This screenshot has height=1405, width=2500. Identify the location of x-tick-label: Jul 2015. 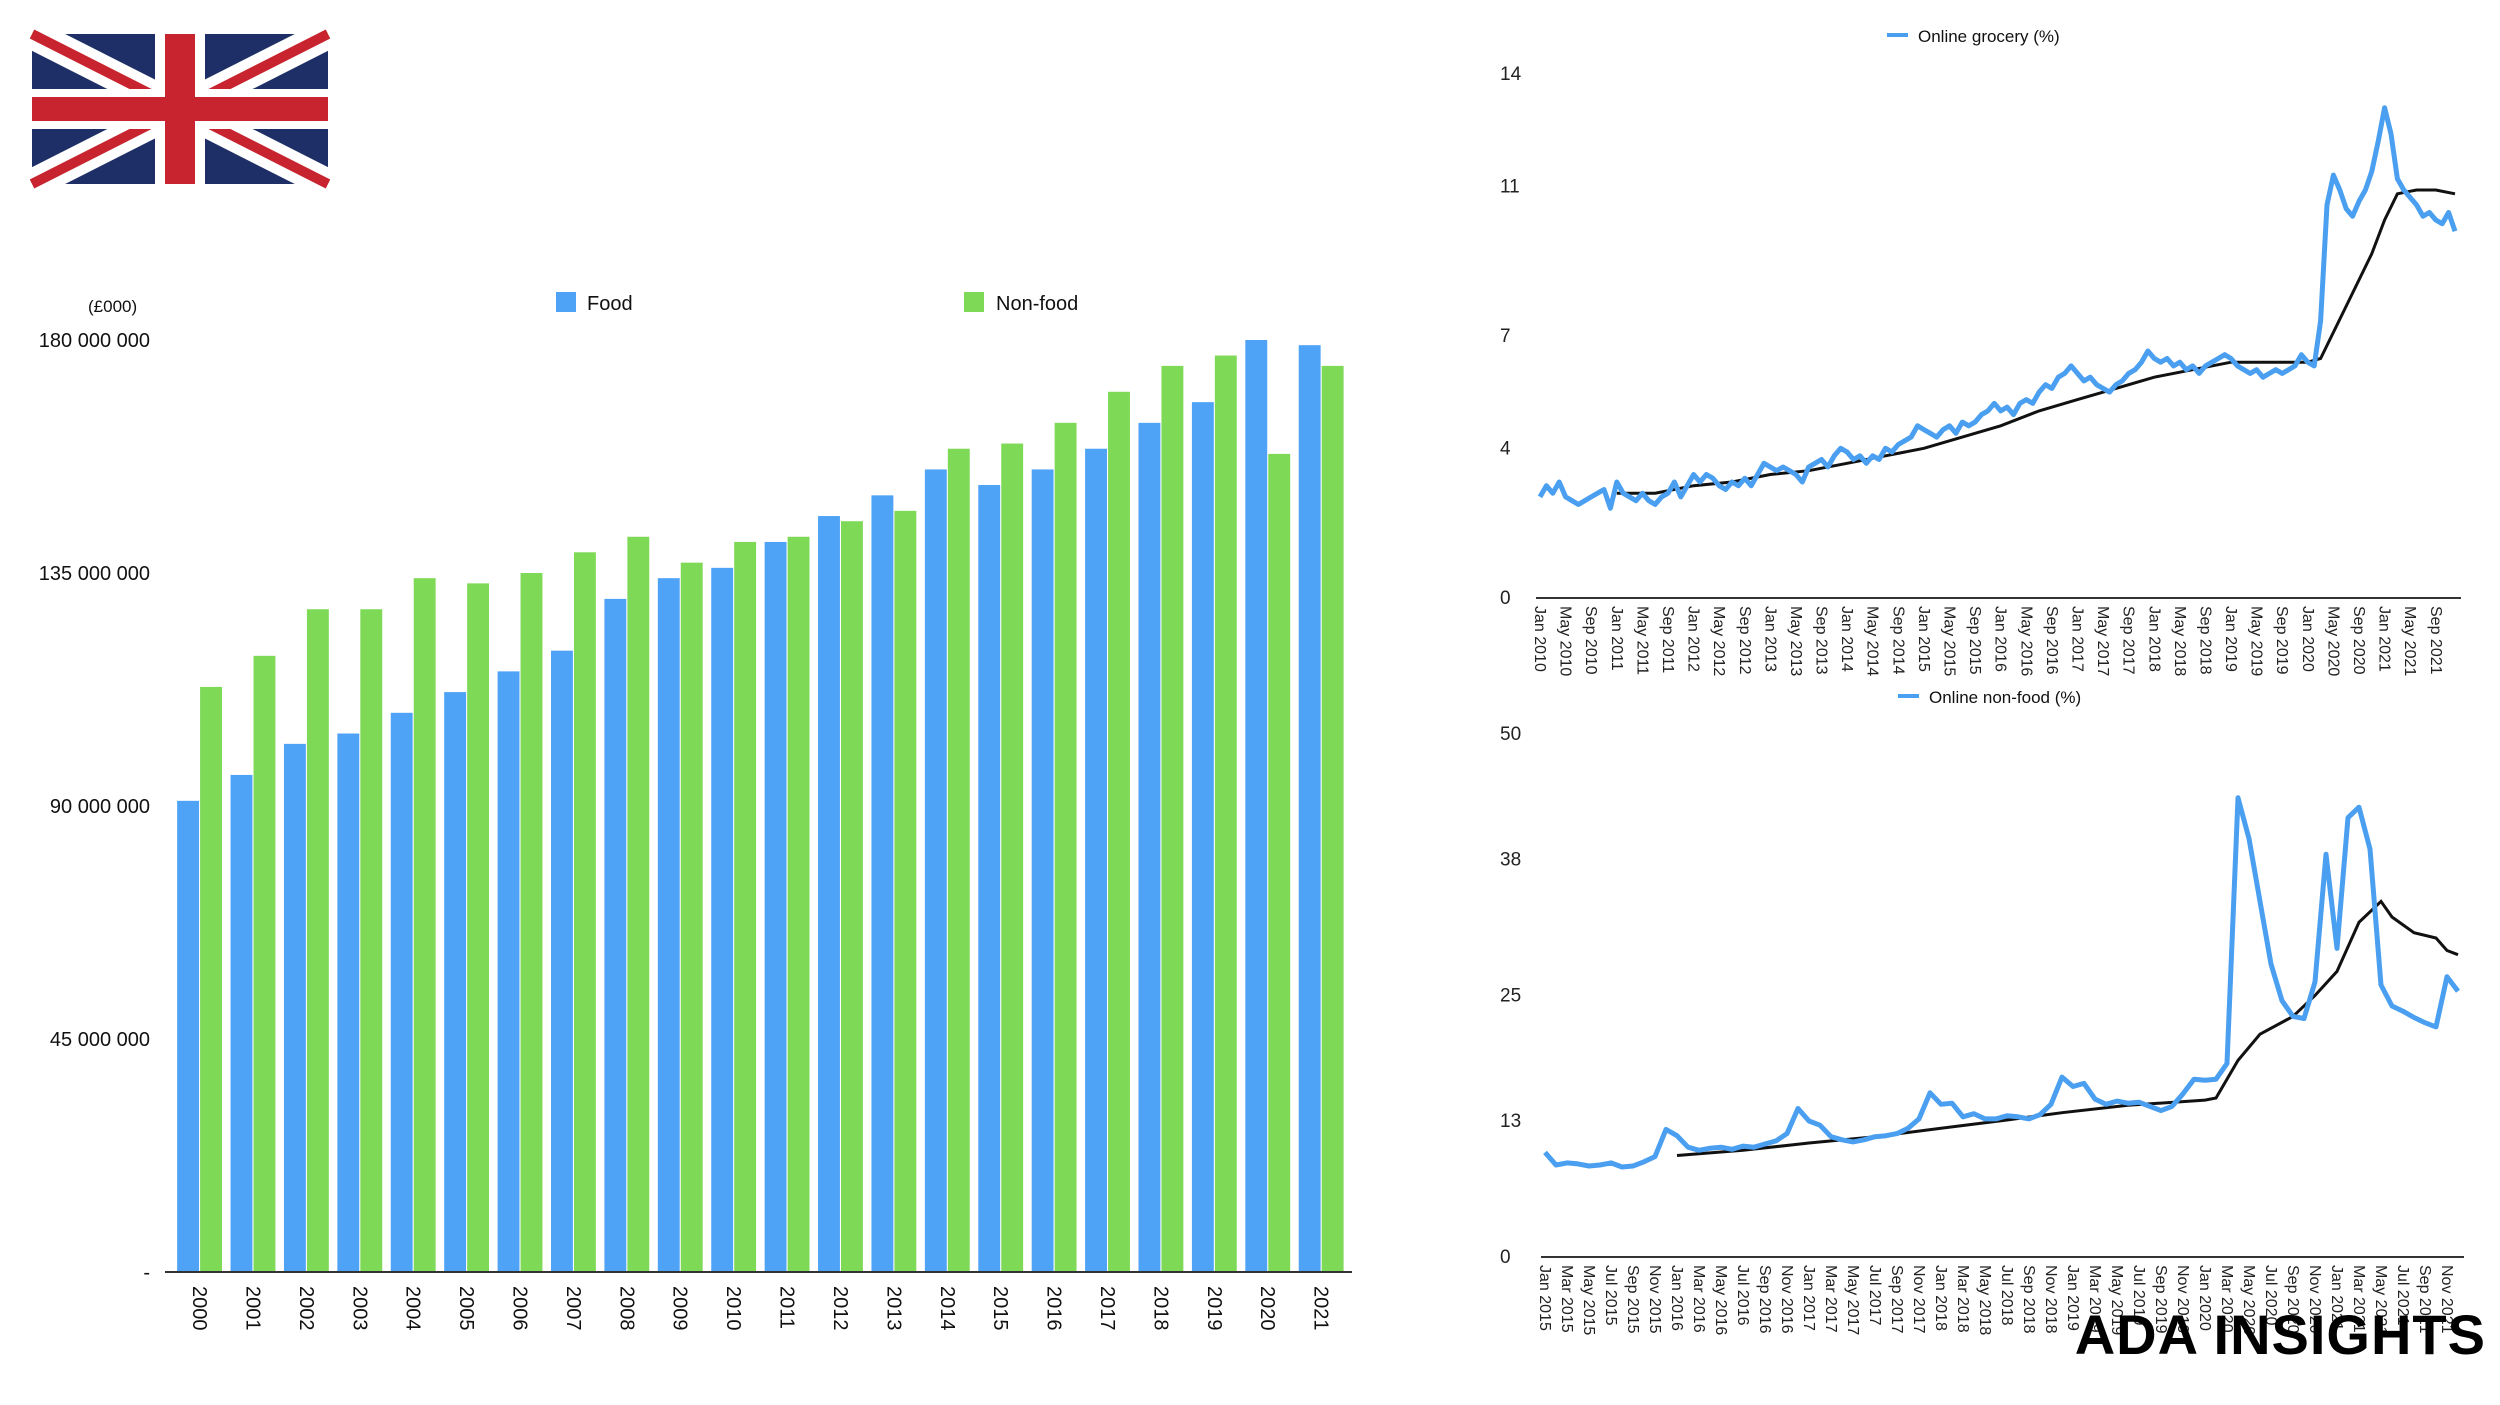
(1610, 1295).